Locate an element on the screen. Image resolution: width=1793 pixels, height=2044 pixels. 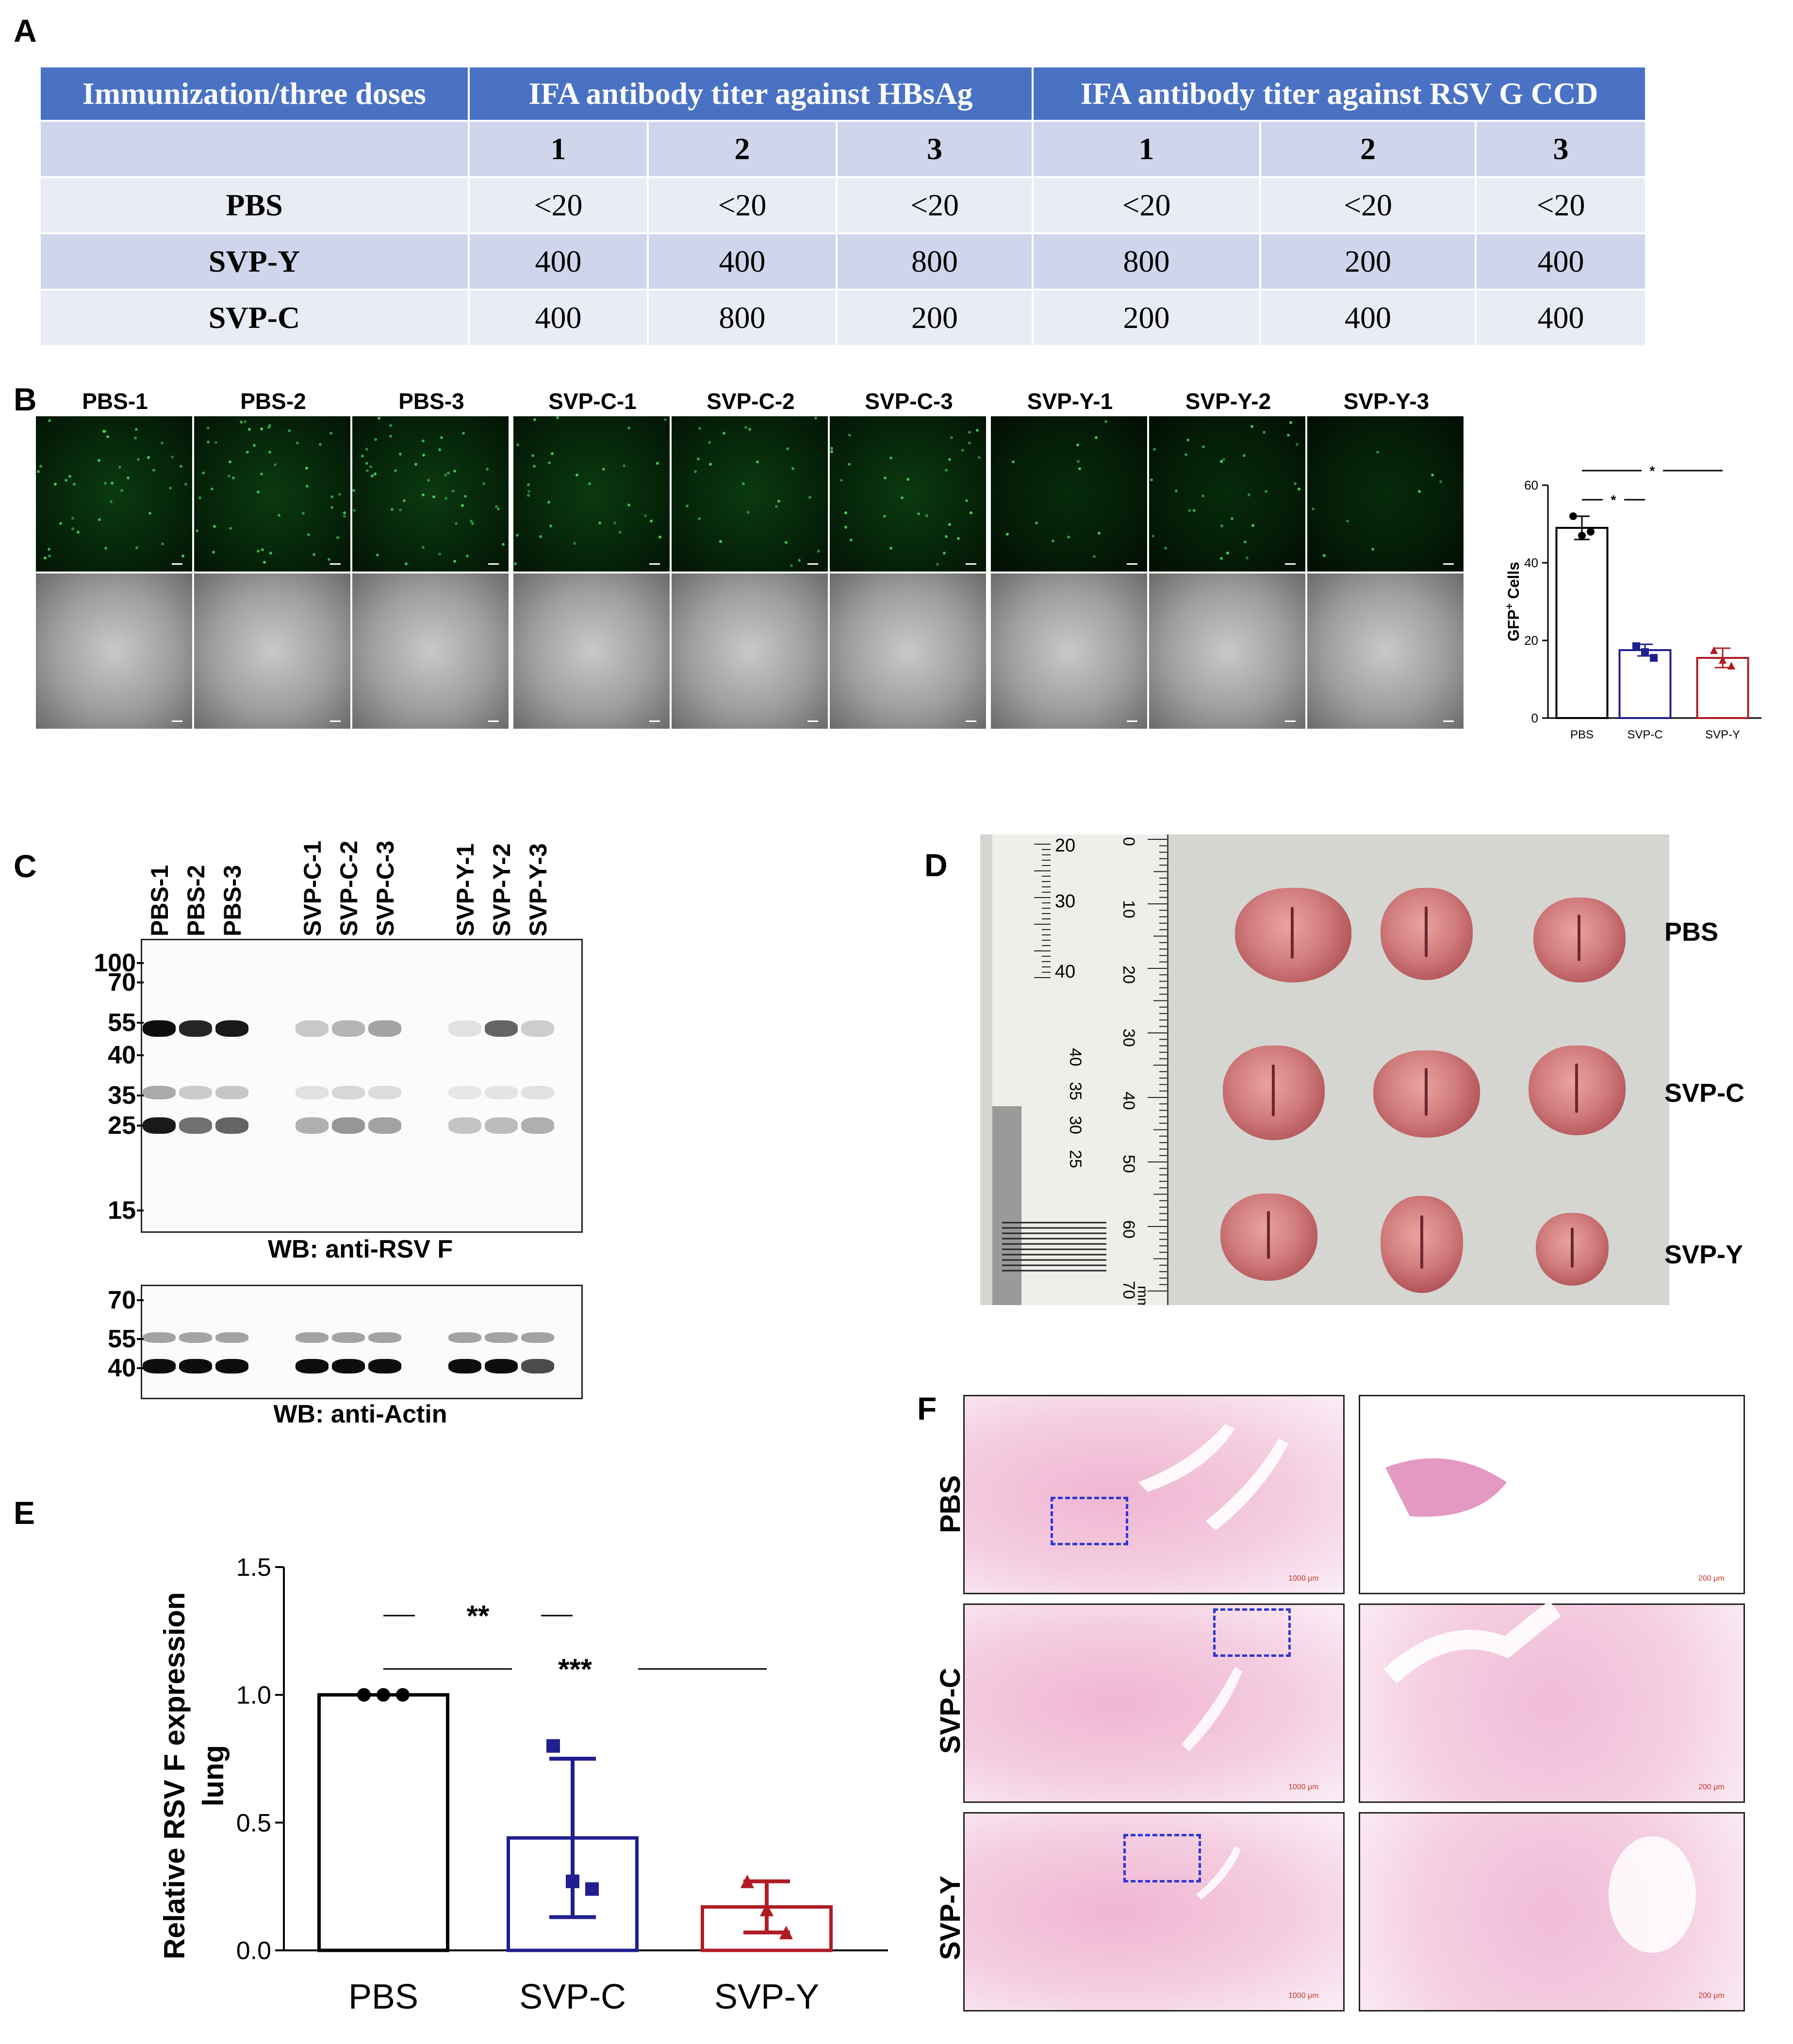
table-cell: <20 is located at coordinates (1367, 204).